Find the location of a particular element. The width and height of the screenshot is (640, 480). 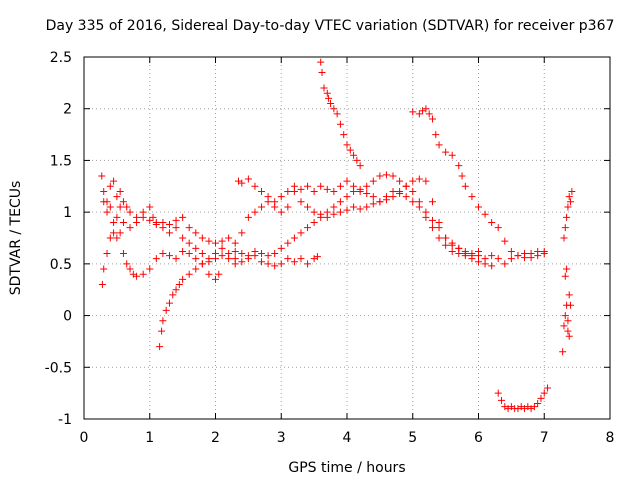

y-tick-label: 1.5 is located at coordinates (61, 161).